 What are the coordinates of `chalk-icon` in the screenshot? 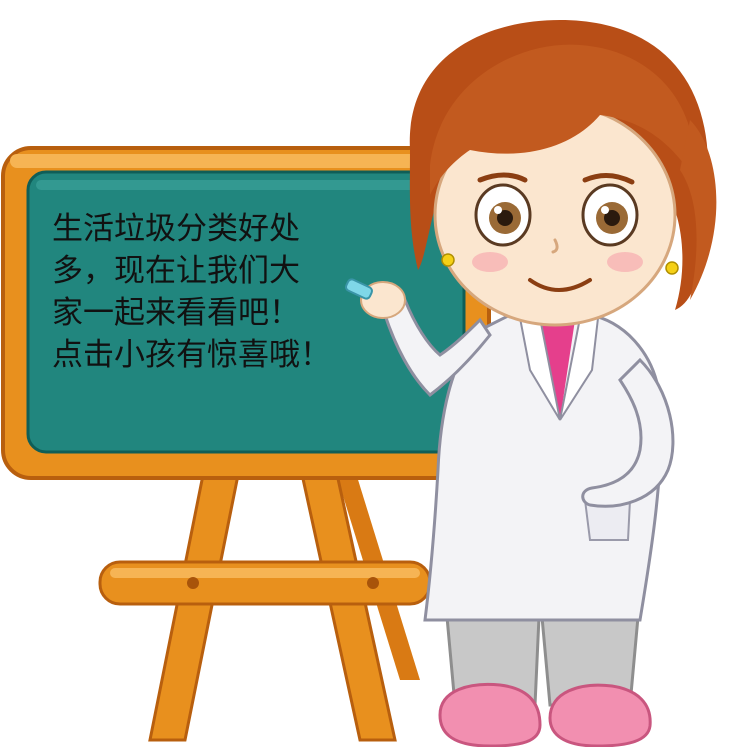 It's located at (359, 289).